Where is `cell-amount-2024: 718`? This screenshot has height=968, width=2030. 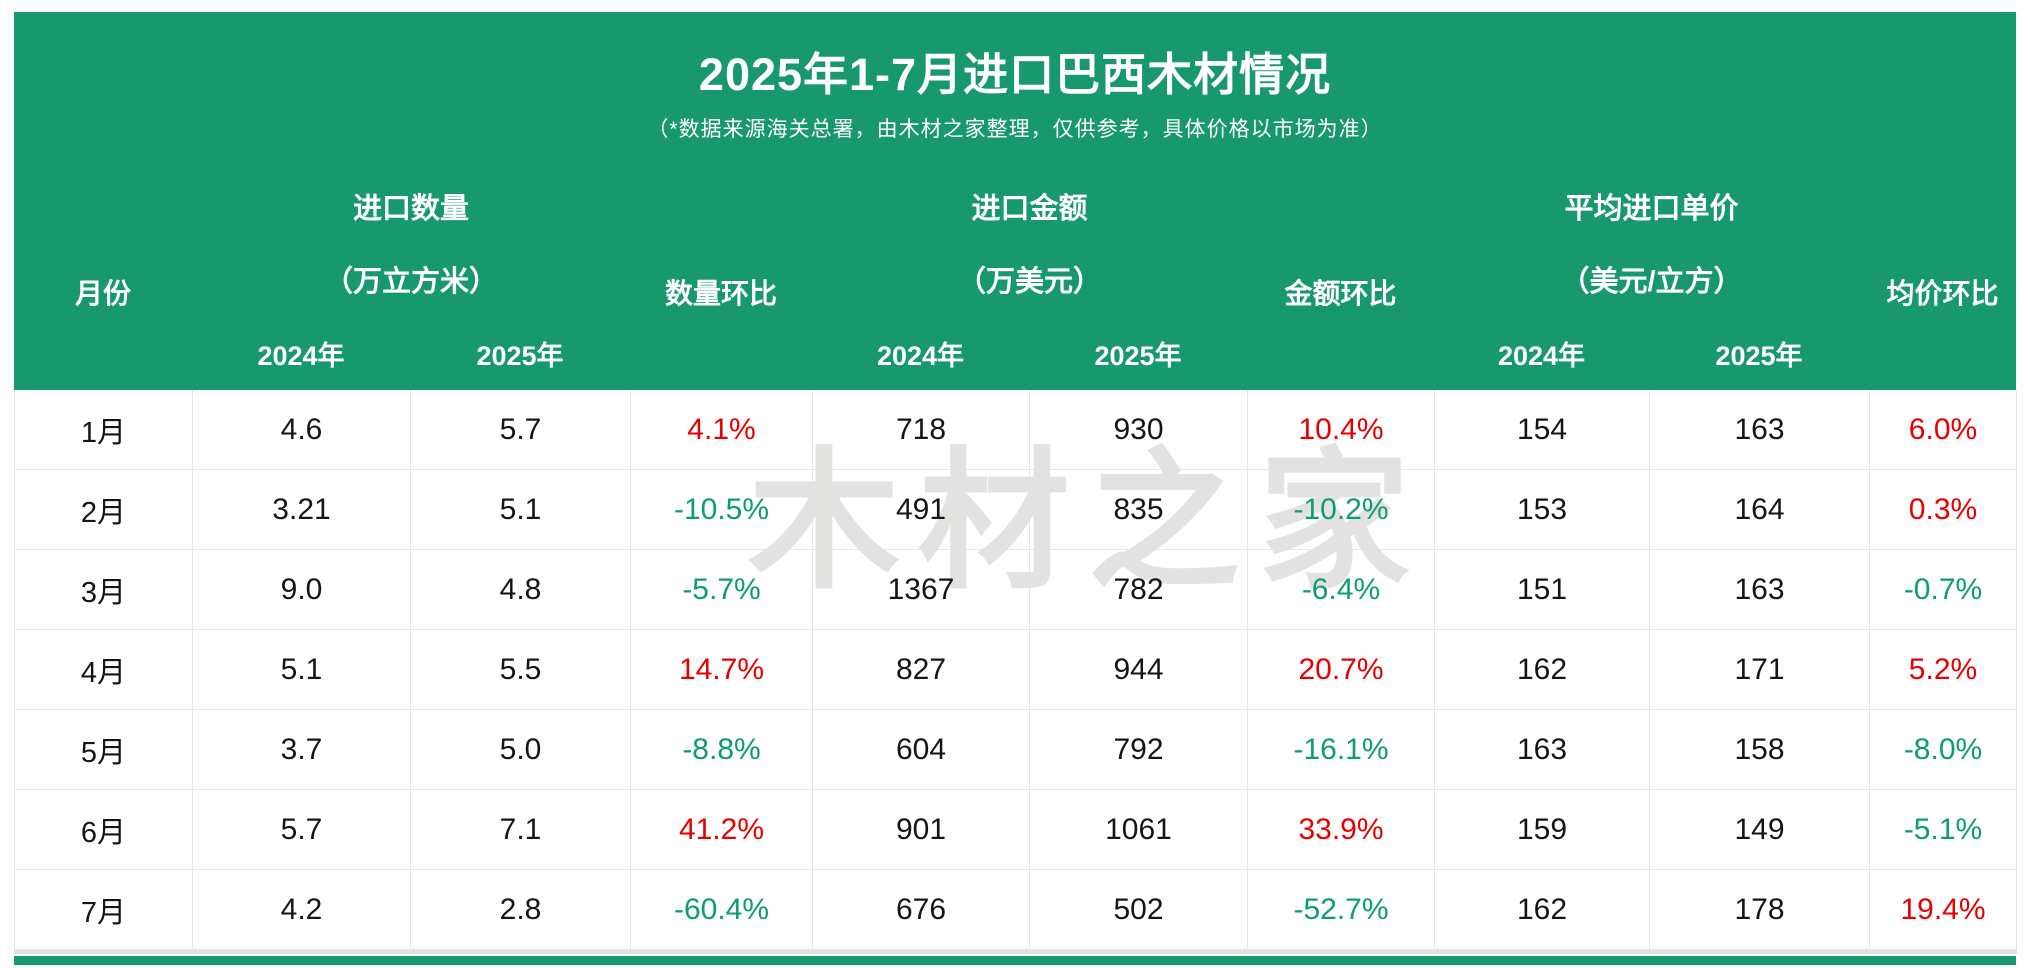
cell-amount-2024: 718 is located at coordinates (921, 430).